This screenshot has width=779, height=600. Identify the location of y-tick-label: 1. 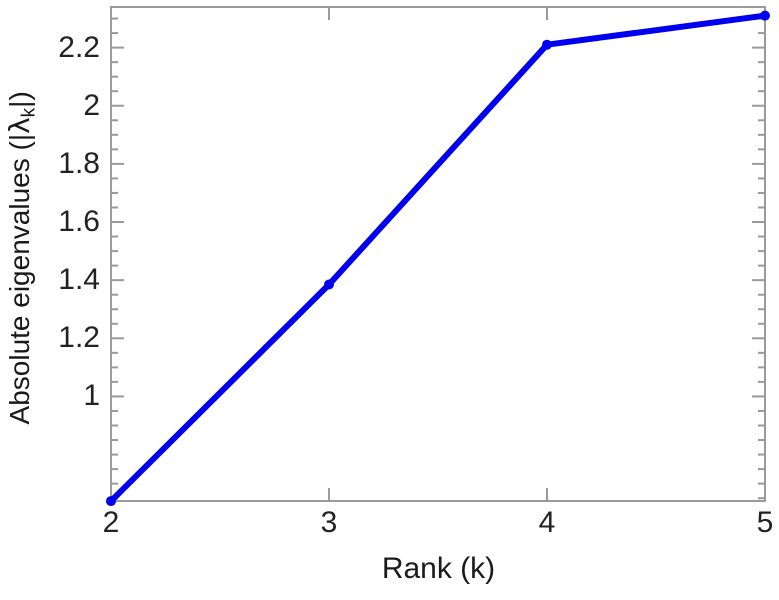
(91, 396).